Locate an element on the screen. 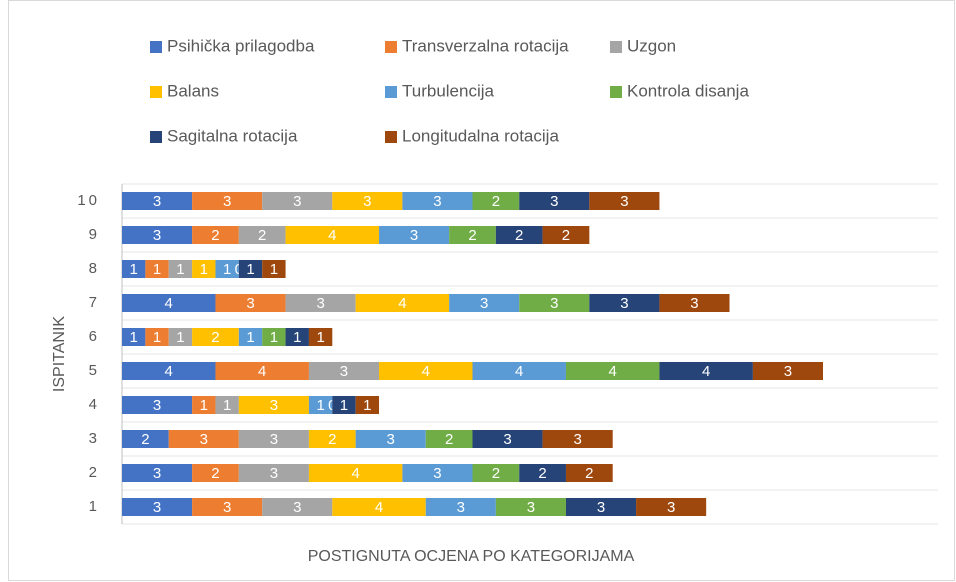 This screenshot has height=582, width=956. legend-label: Turbulencija is located at coordinates (448, 90).